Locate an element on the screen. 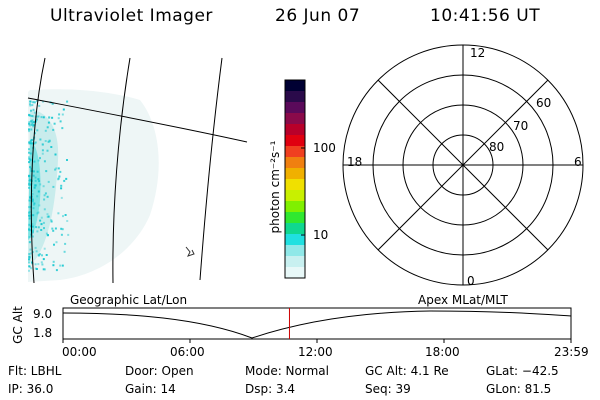 The image size is (600, 400). status-gc-alt: GC Alt: 4.1 Re is located at coordinates (407, 371).